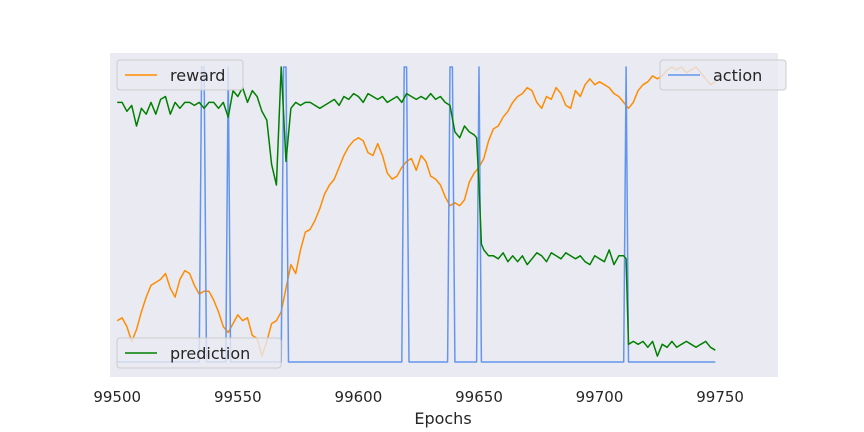 Image resolution: width=864 pixels, height=432 pixels. I want to click on legend-prediction: prediction, so click(199, 353).